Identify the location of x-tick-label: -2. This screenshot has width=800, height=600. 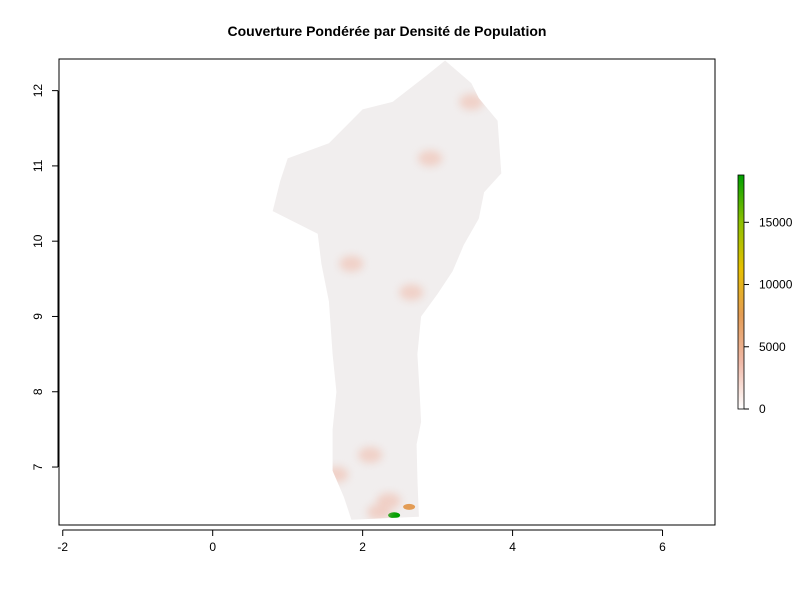
(62, 547).